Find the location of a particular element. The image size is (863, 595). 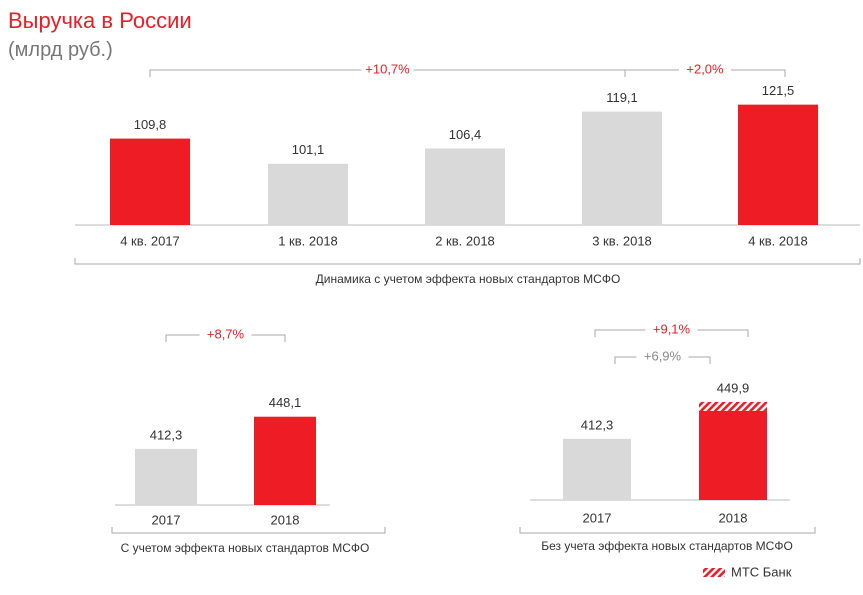

total-label: 412,3 is located at coordinates (597, 424).